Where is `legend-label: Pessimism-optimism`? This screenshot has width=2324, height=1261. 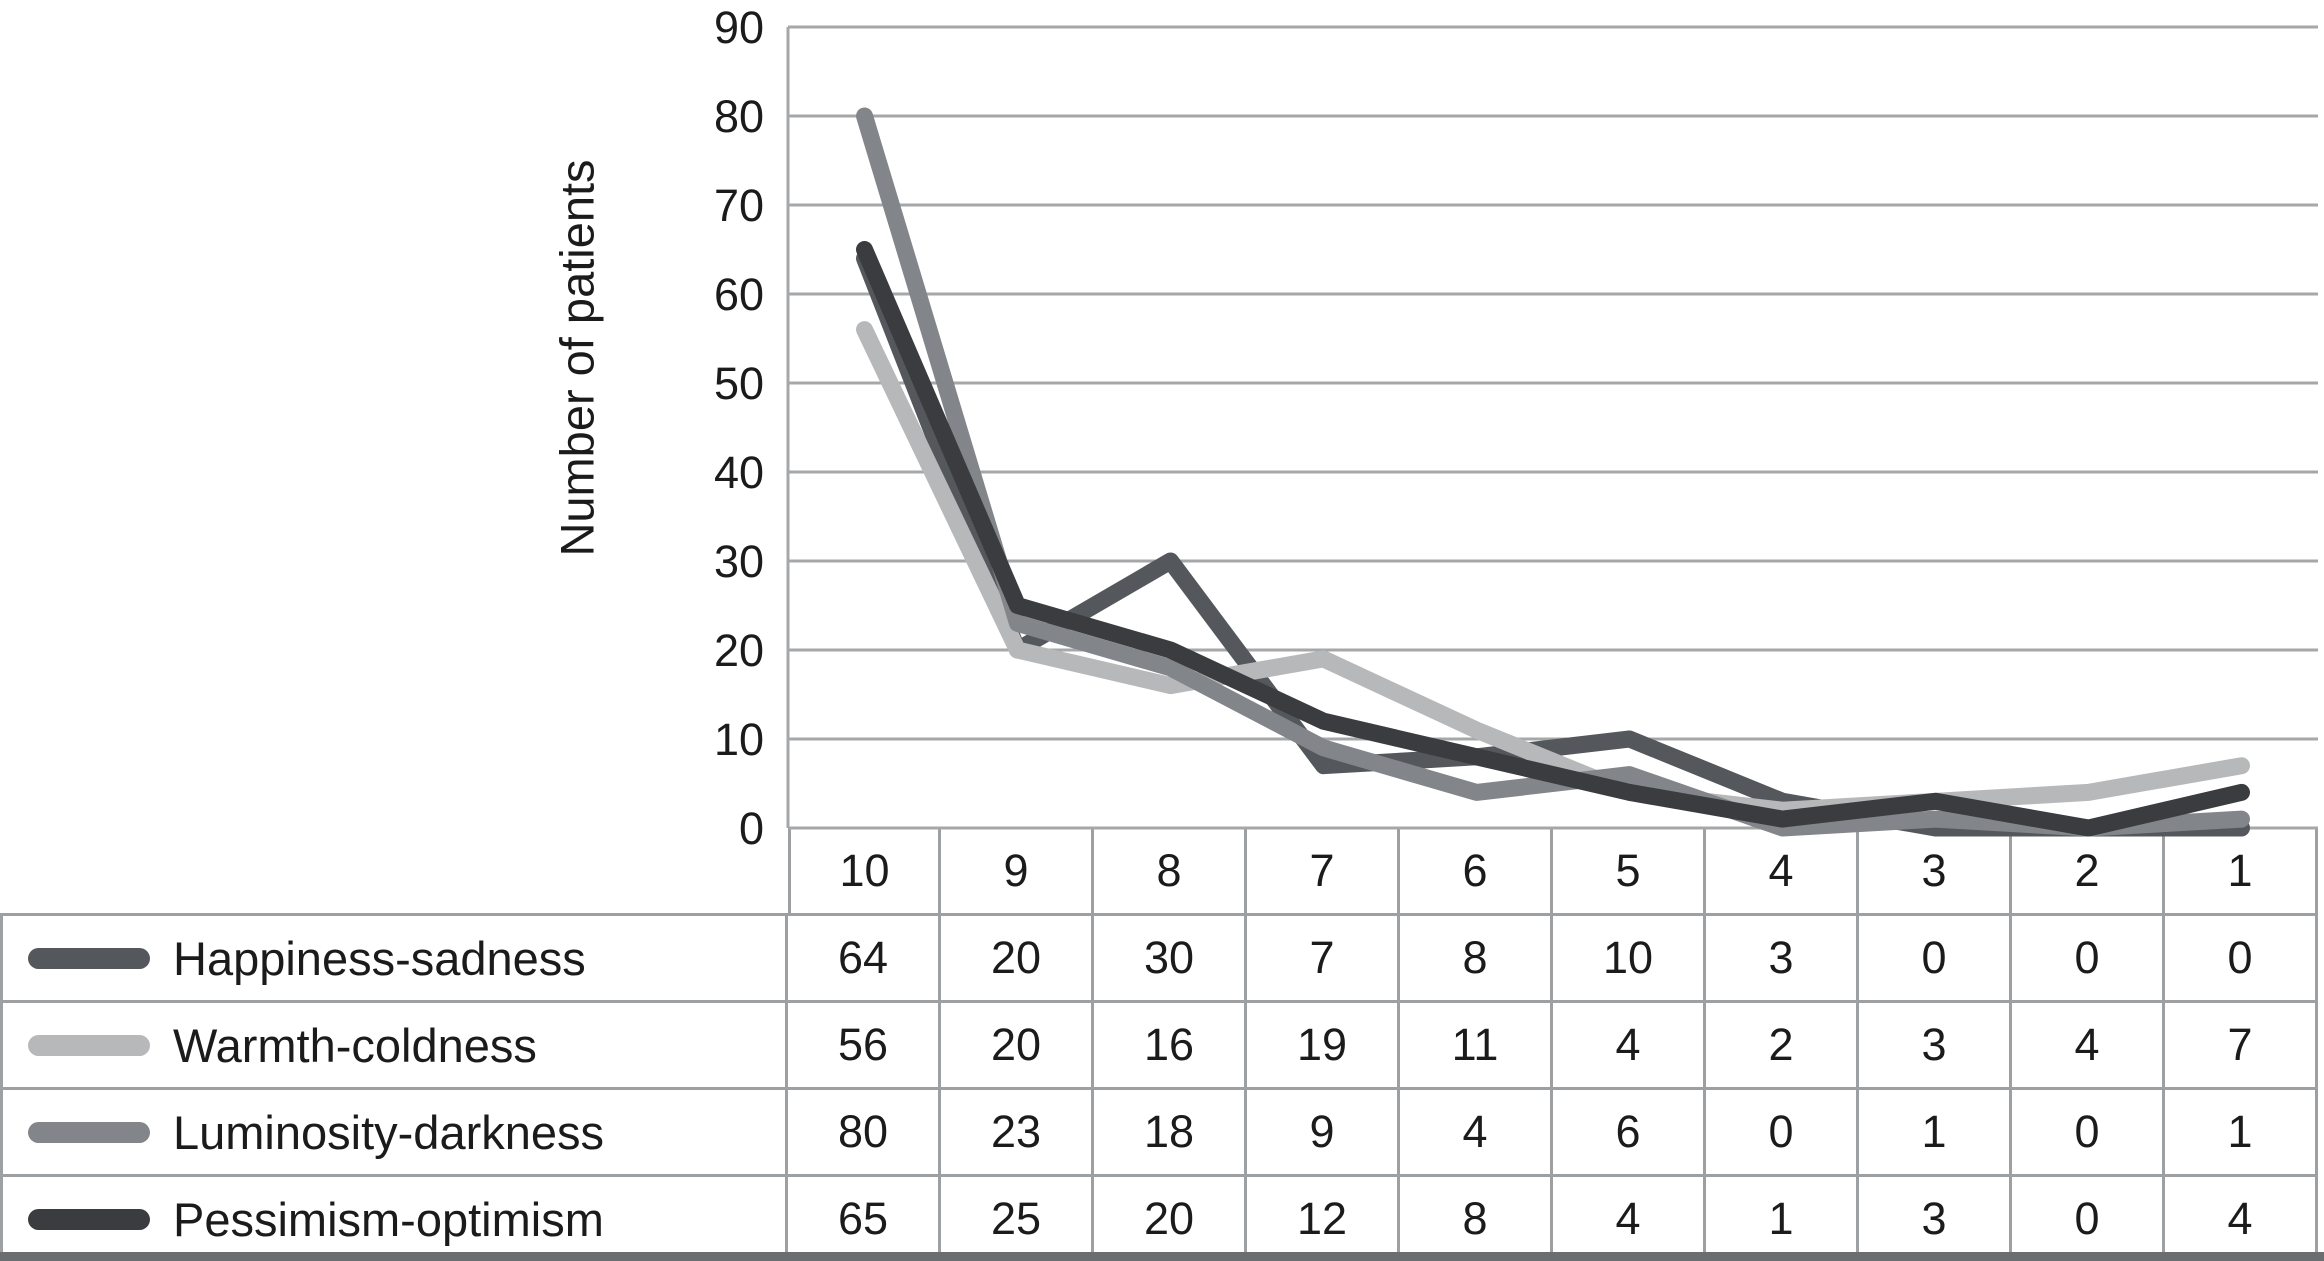
legend-label: Pessimism-optimism is located at coordinates (388, 1219).